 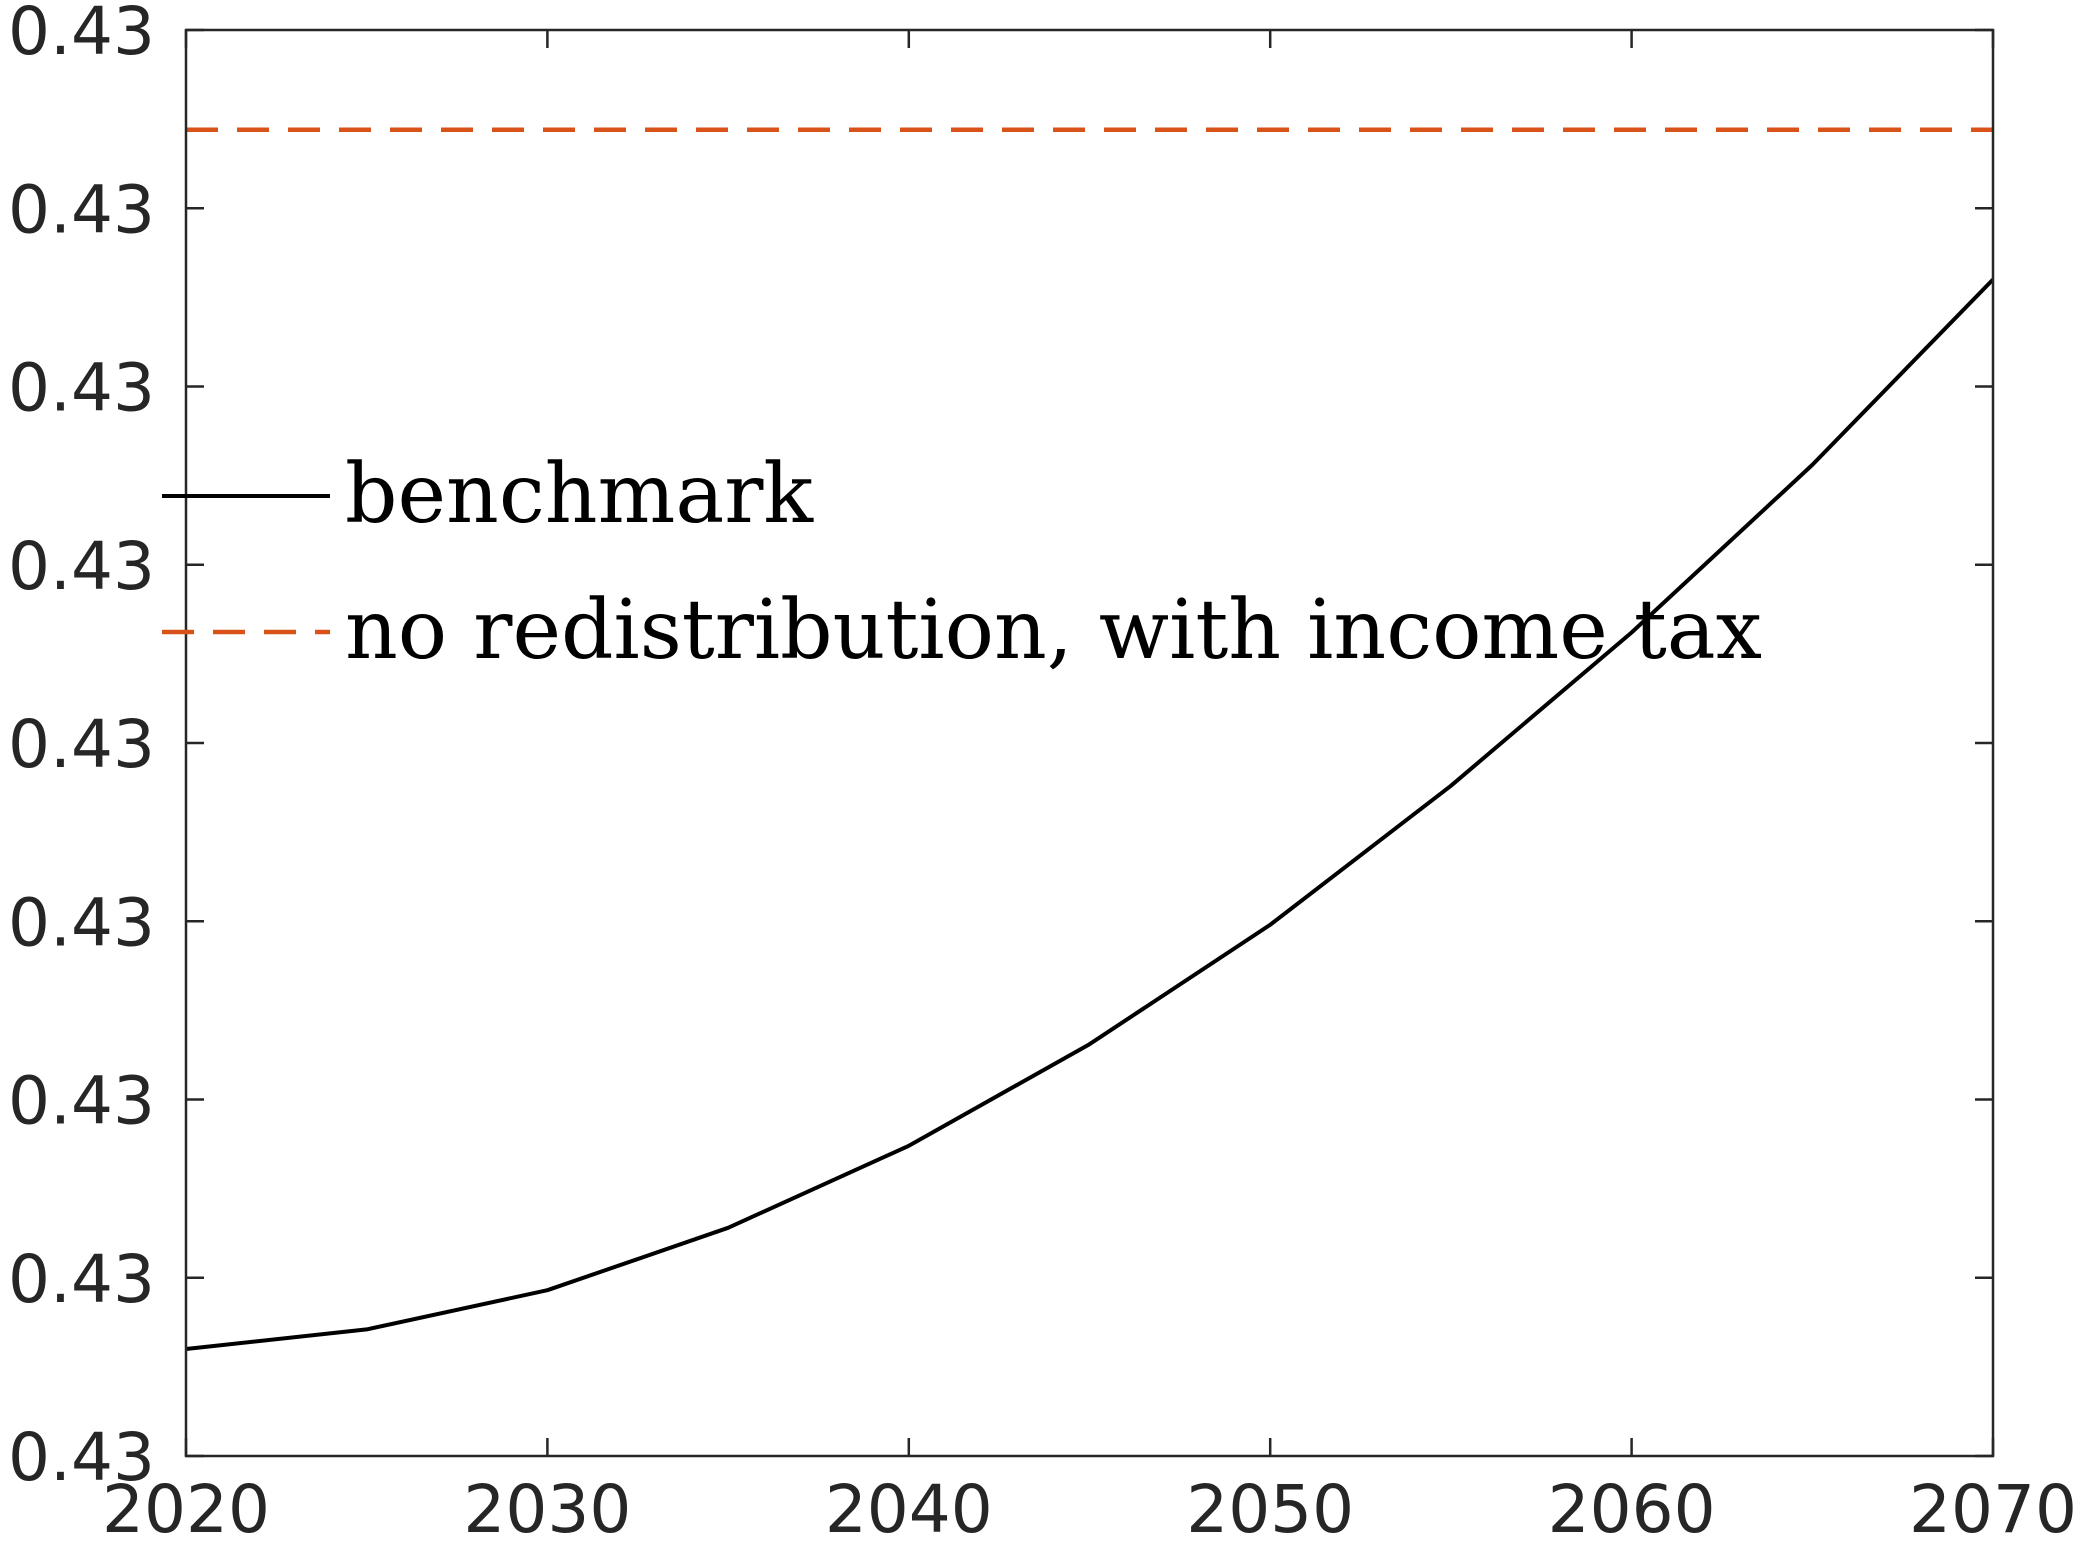 I want to click on x-tick-label: 2030, so click(x=547, y=1509).